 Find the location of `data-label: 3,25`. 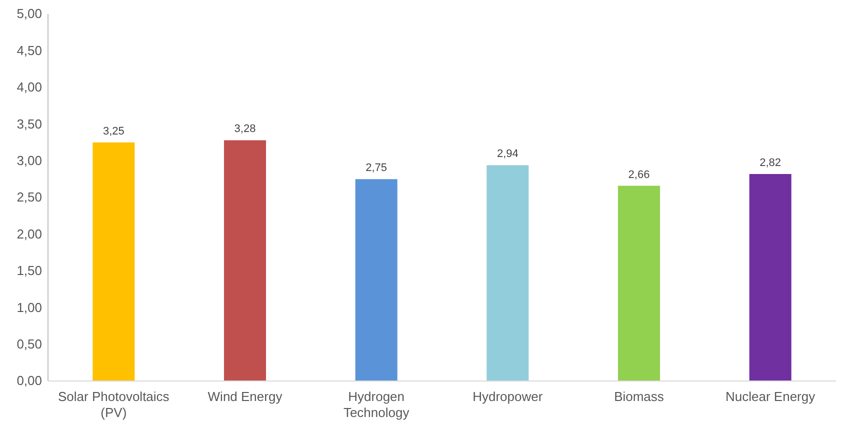

data-label: 3,25 is located at coordinates (113, 131).